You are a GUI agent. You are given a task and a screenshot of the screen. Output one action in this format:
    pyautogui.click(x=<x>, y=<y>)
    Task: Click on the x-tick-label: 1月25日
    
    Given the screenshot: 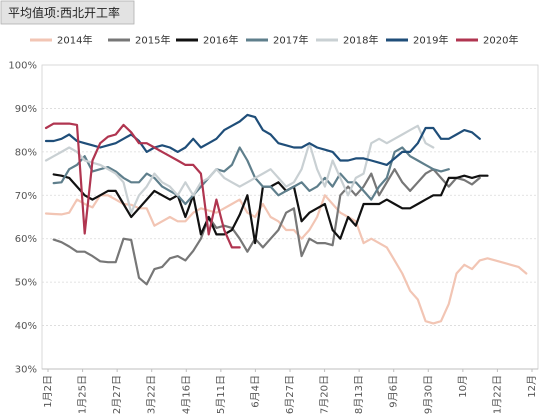 What is the action you would take?
    pyautogui.click(x=83, y=394)
    